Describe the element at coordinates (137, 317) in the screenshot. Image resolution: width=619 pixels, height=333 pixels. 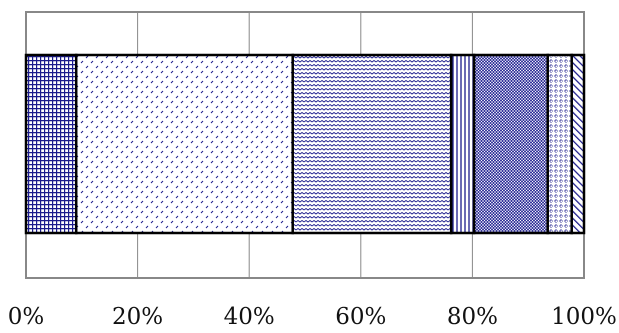
I see `x-tick-label: 20%` at that location.